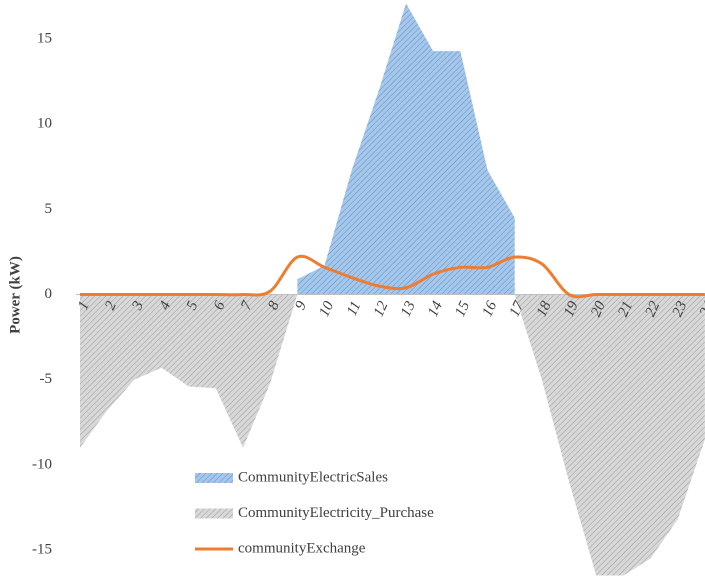  I want to click on x-tick-label: 23, so click(680, 309).